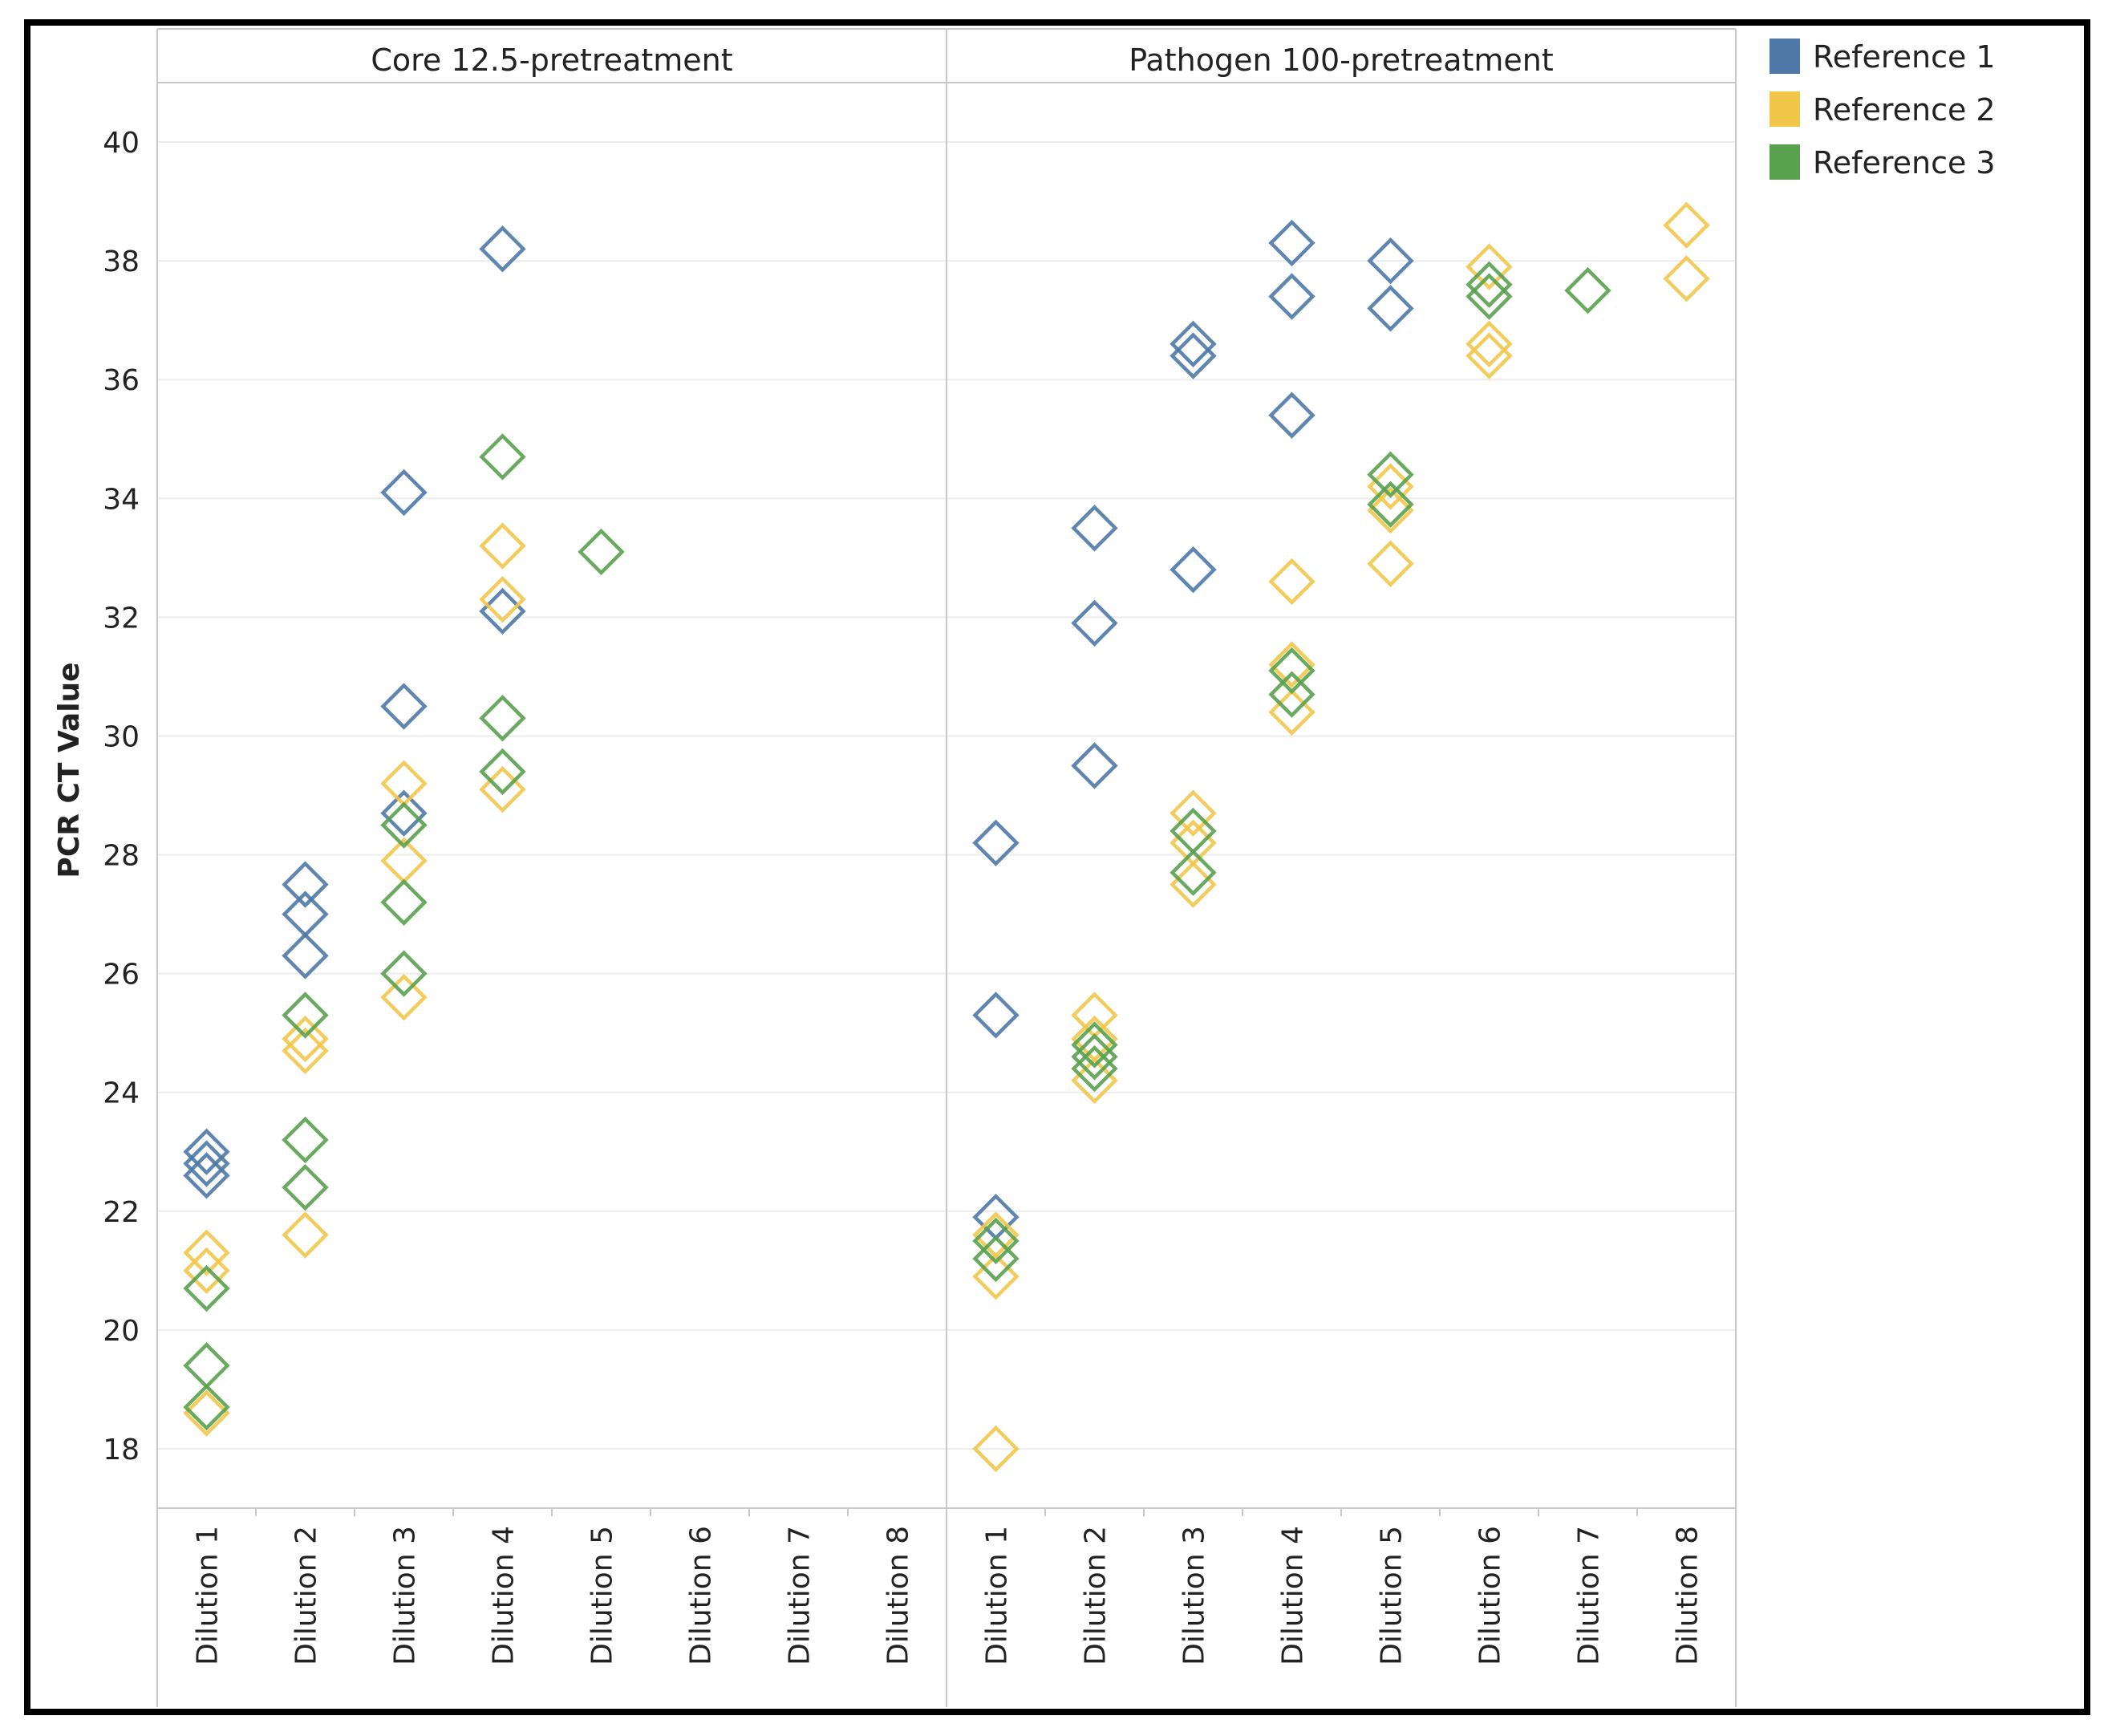  Describe the element at coordinates (121, 500) in the screenshot. I see `y-tick-label: 34` at that location.